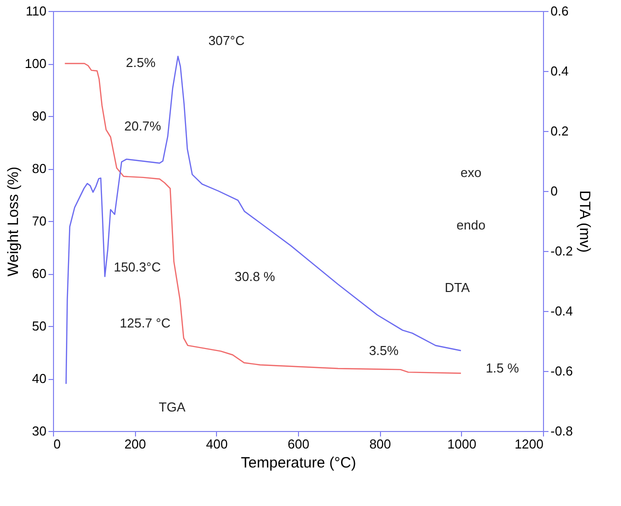 The image size is (621, 506). I want to click on annotation: 125.7 °C, so click(145, 322).